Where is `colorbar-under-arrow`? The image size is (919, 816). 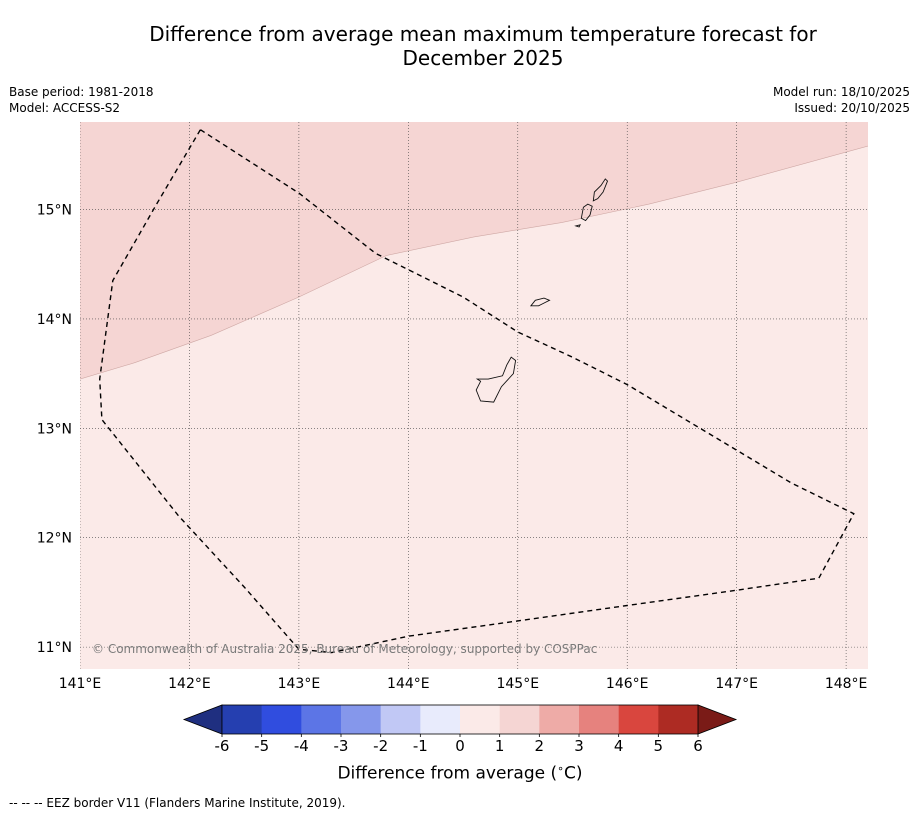
colorbar-under-arrow is located at coordinates (202, 719).